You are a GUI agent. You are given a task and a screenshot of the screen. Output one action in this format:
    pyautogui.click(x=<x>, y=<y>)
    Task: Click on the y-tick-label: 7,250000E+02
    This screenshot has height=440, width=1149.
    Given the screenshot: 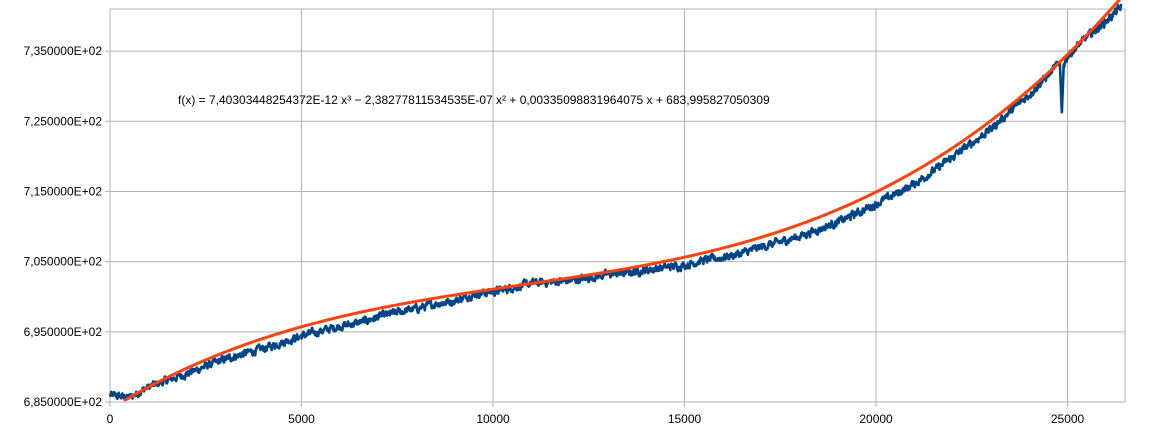 What is the action you would take?
    pyautogui.click(x=63, y=121)
    